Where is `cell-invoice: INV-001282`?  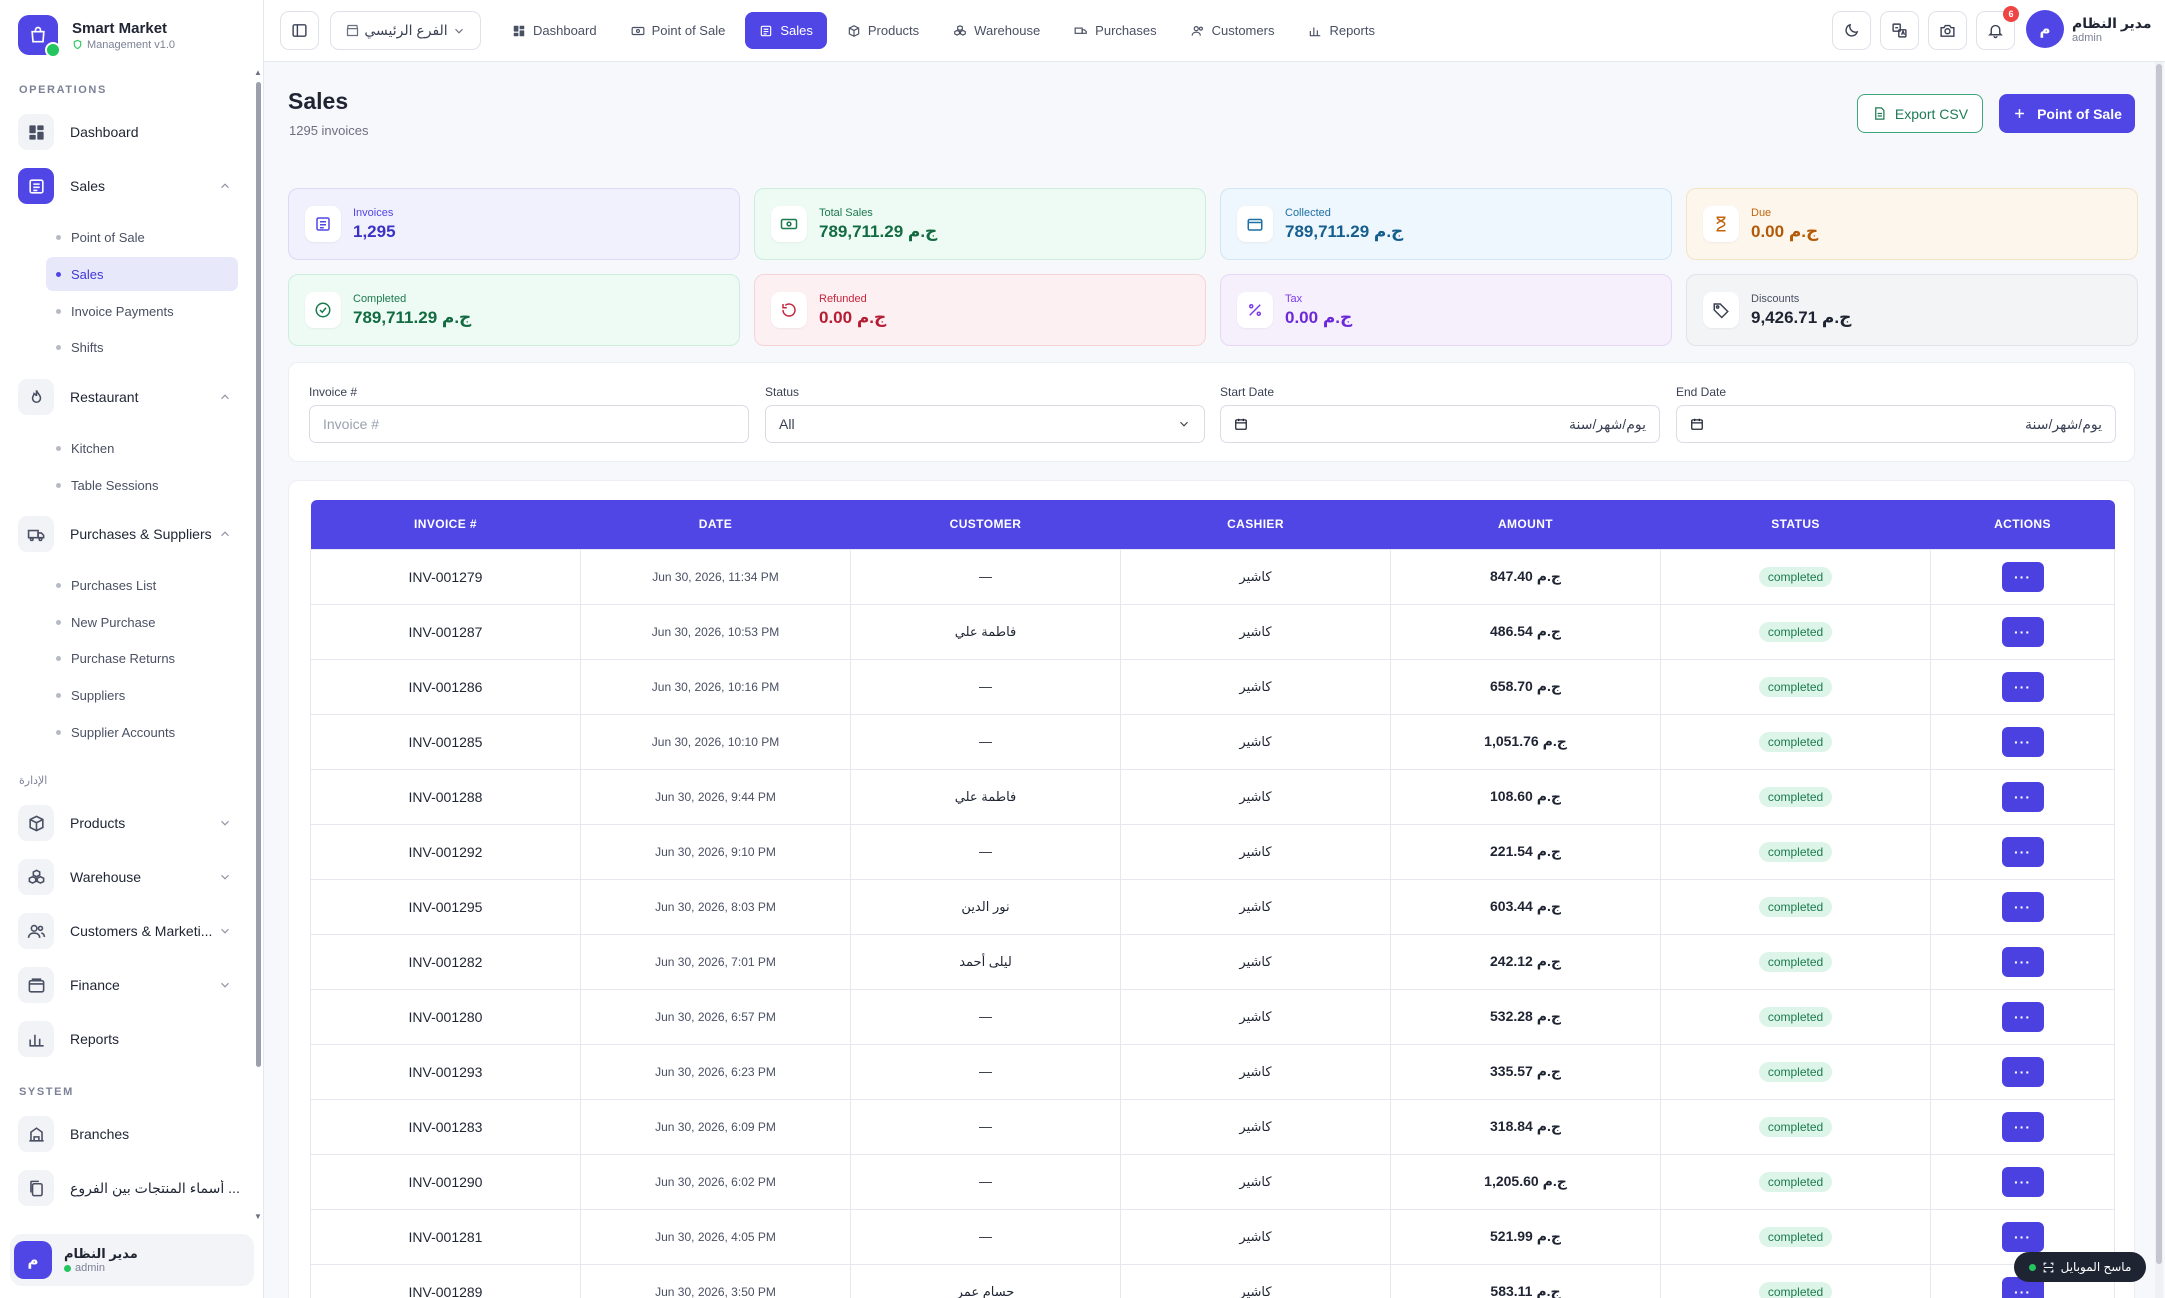 cell-invoice: INV-001282 is located at coordinates (445, 961).